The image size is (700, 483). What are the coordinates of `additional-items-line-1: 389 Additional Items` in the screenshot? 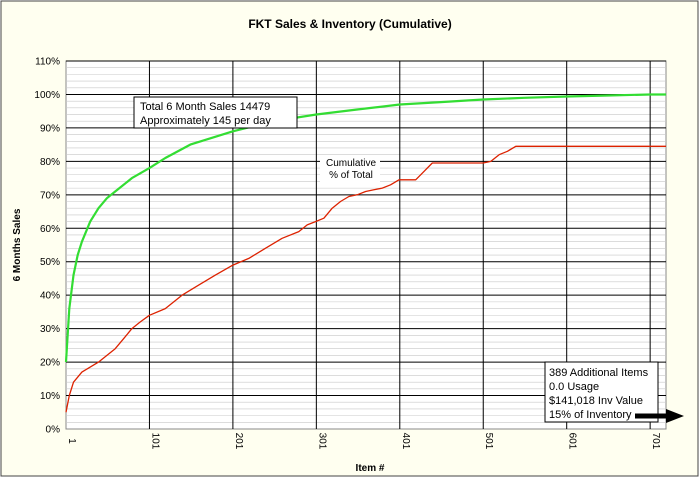 It's located at (599, 373).